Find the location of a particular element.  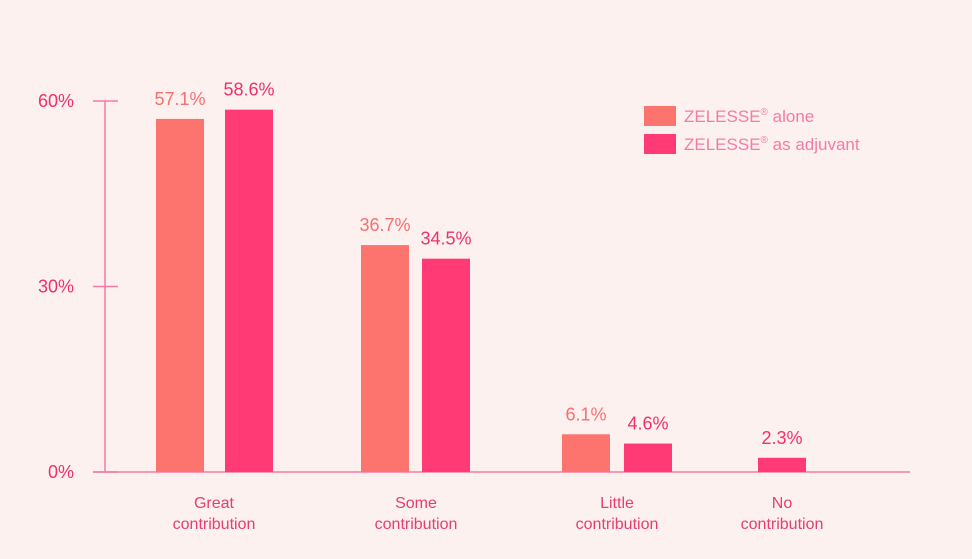

bar-value-label: 57.1% is located at coordinates (179, 99).